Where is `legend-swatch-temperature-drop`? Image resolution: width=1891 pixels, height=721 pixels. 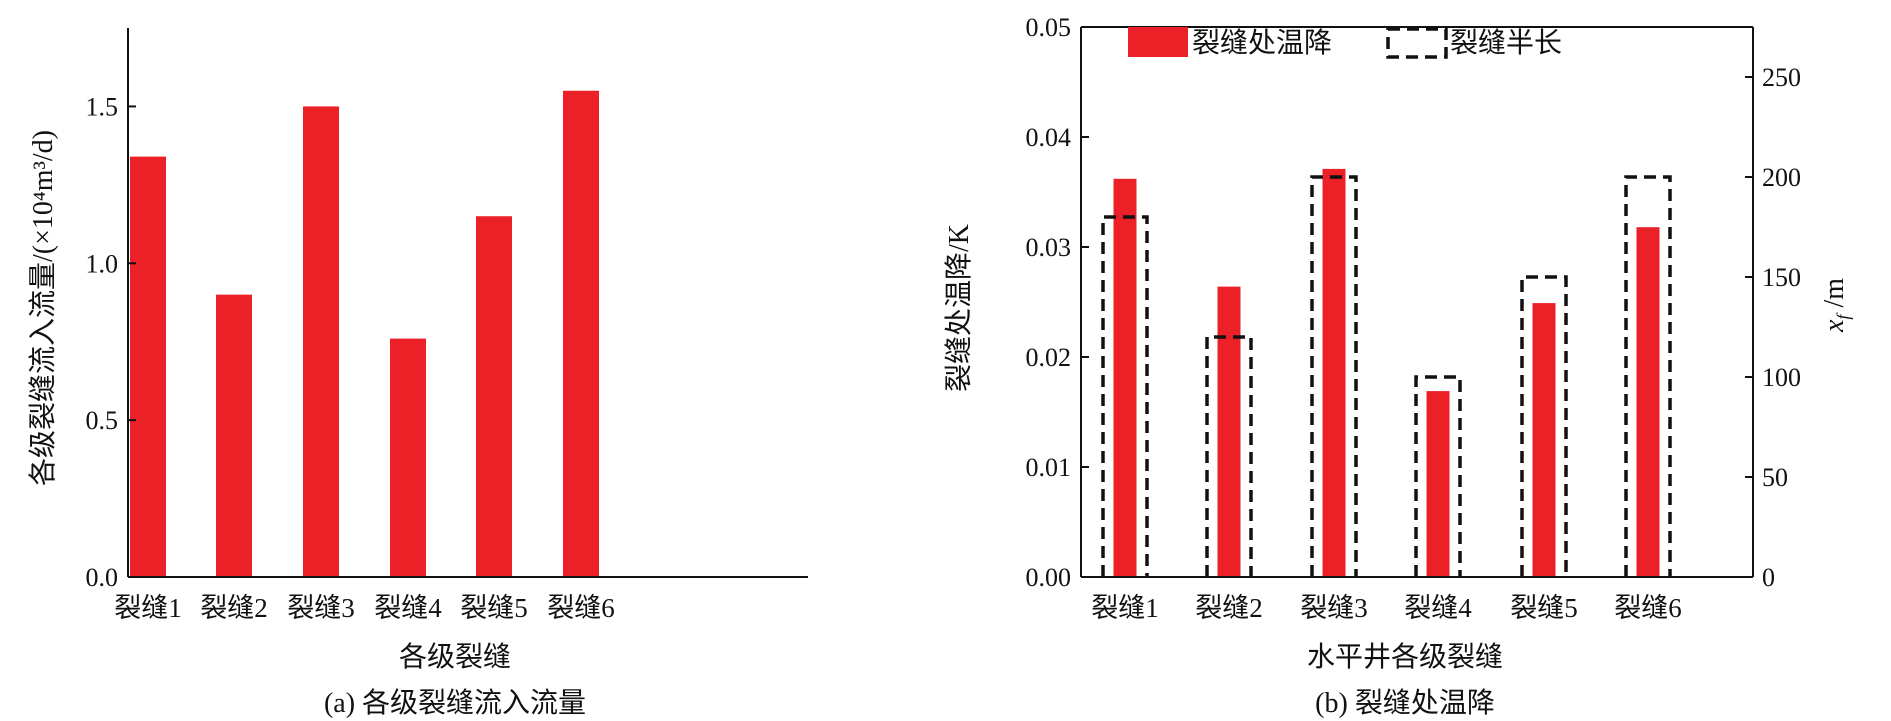 legend-swatch-temperature-drop is located at coordinates (1158, 42).